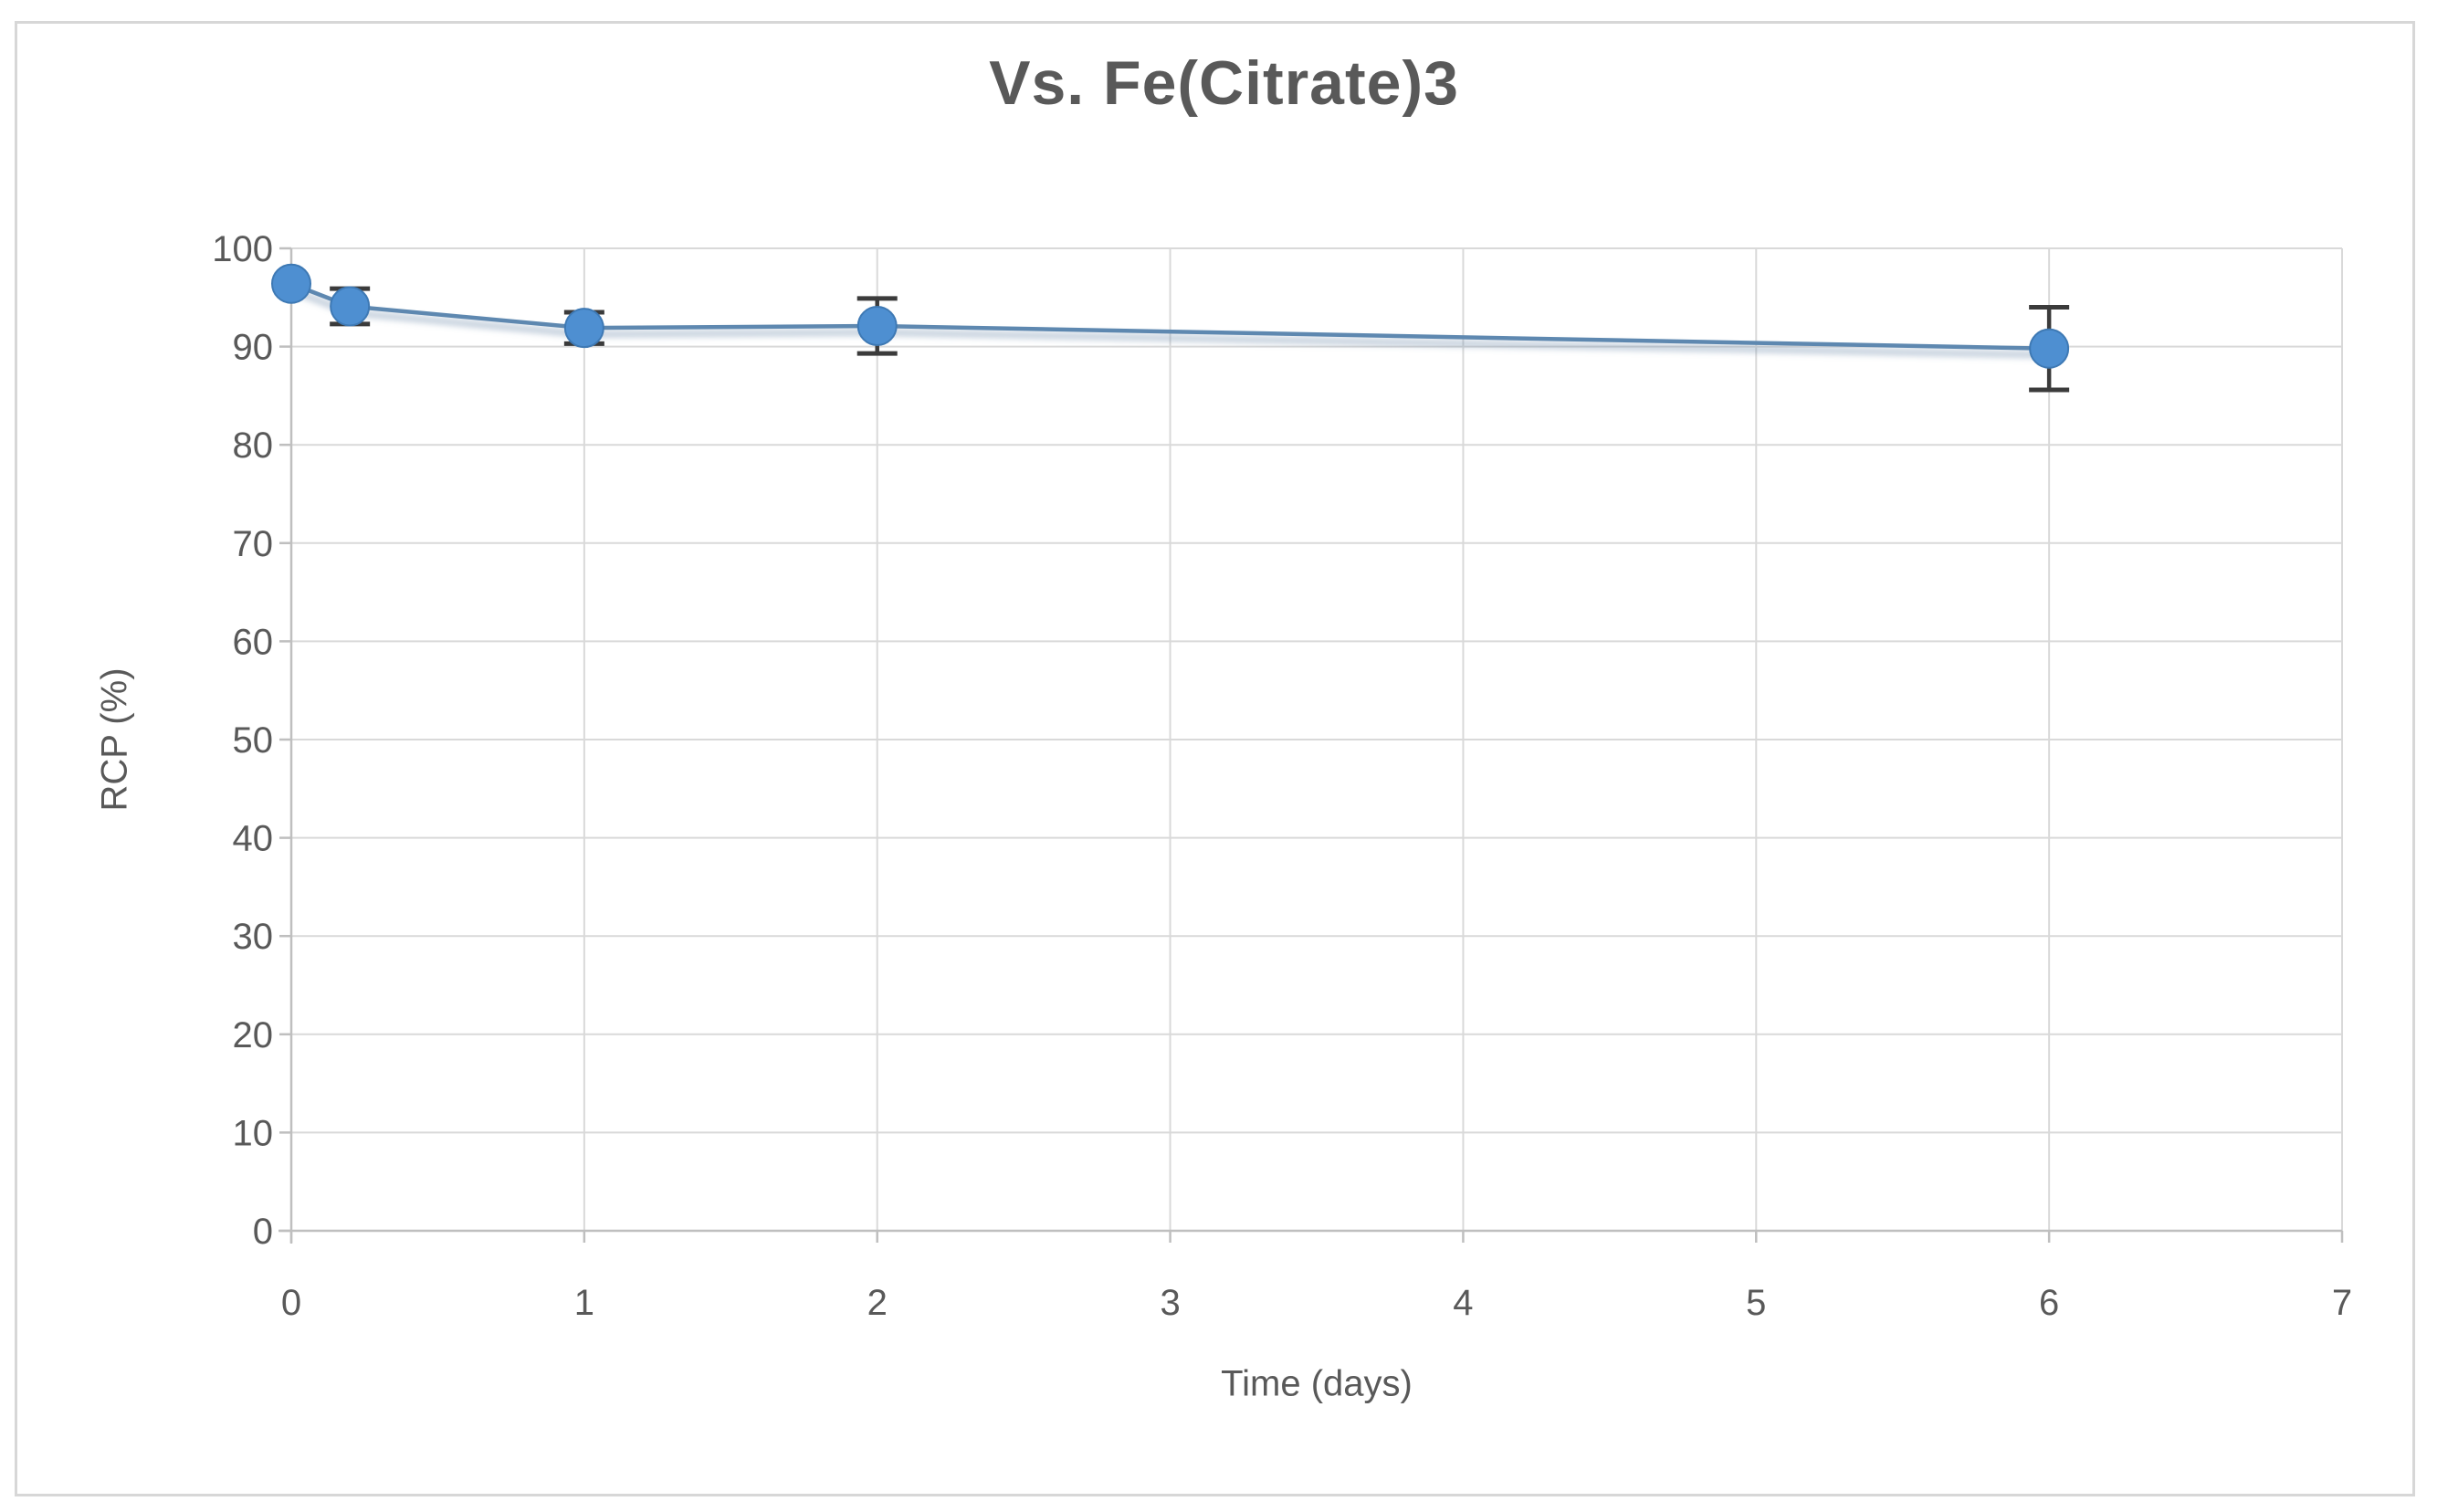 The image size is (2448, 1512). Describe the element at coordinates (254, 839) in the screenshot. I see `y-tick-label: 40` at that location.